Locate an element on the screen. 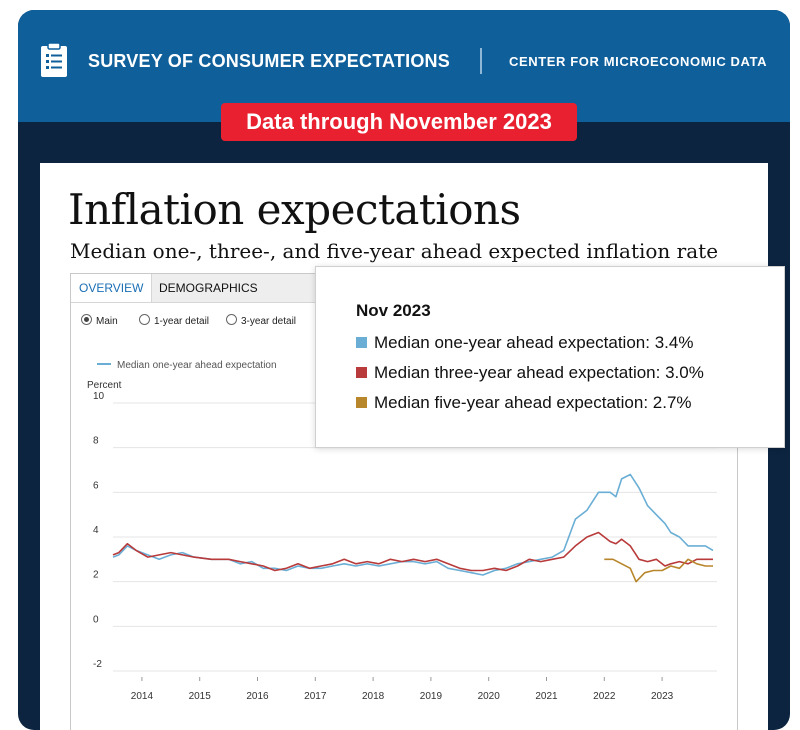  radio-1-year-detail: 1-year detail is located at coordinates (174, 320).